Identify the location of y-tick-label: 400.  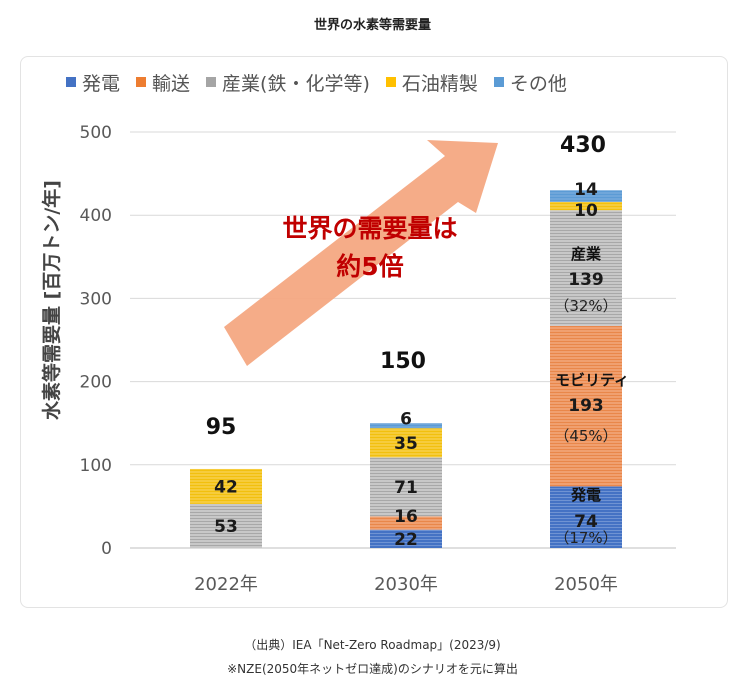
(96, 216).